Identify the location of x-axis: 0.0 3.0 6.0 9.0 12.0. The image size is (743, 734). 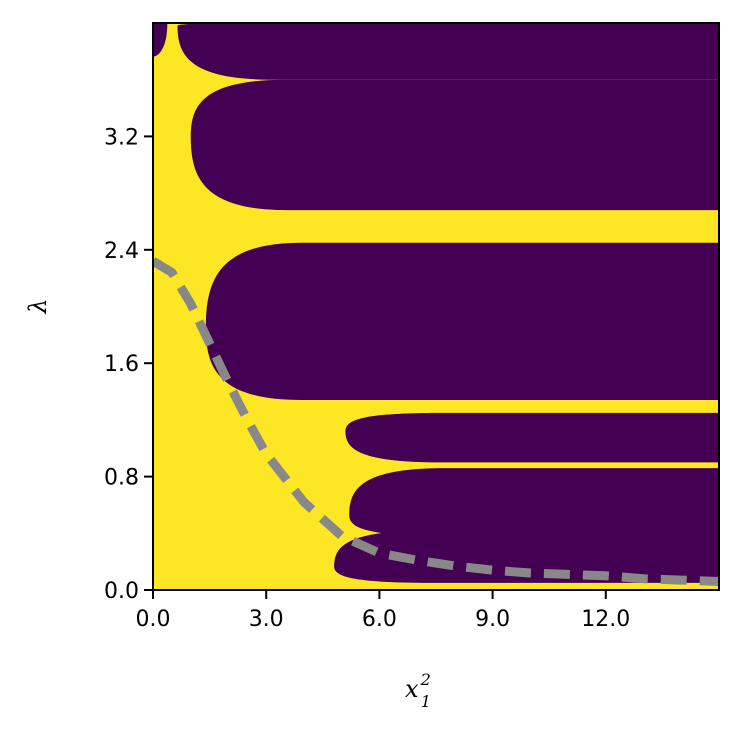
(383, 611).